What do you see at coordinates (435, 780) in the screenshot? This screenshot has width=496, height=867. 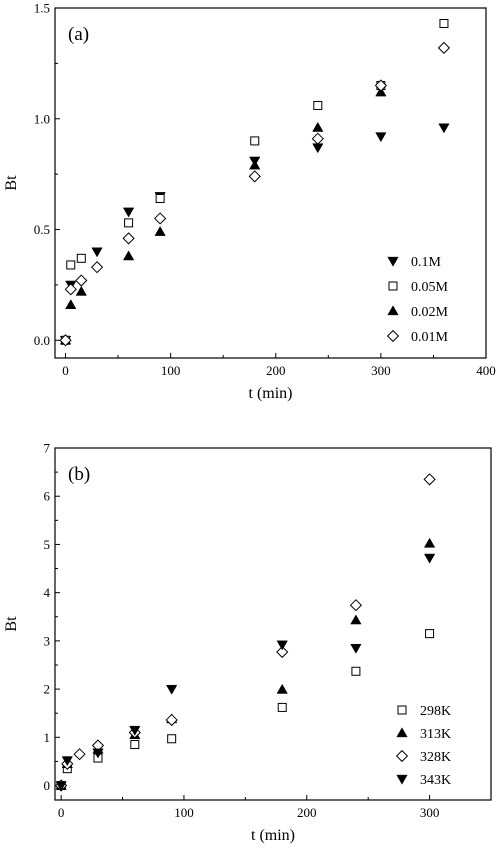 I see `legend-label: 343K` at bounding box center [435, 780].